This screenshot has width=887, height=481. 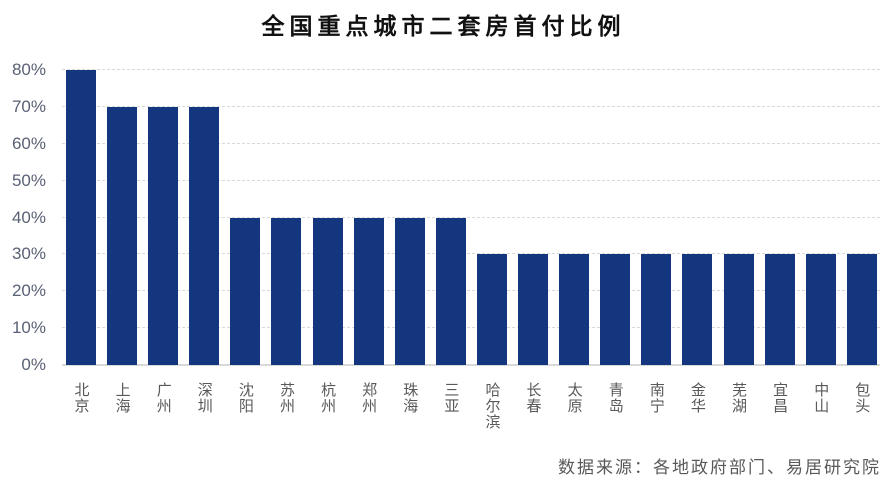 I want to click on x-tick-label: 深圳, so click(x=204, y=398).